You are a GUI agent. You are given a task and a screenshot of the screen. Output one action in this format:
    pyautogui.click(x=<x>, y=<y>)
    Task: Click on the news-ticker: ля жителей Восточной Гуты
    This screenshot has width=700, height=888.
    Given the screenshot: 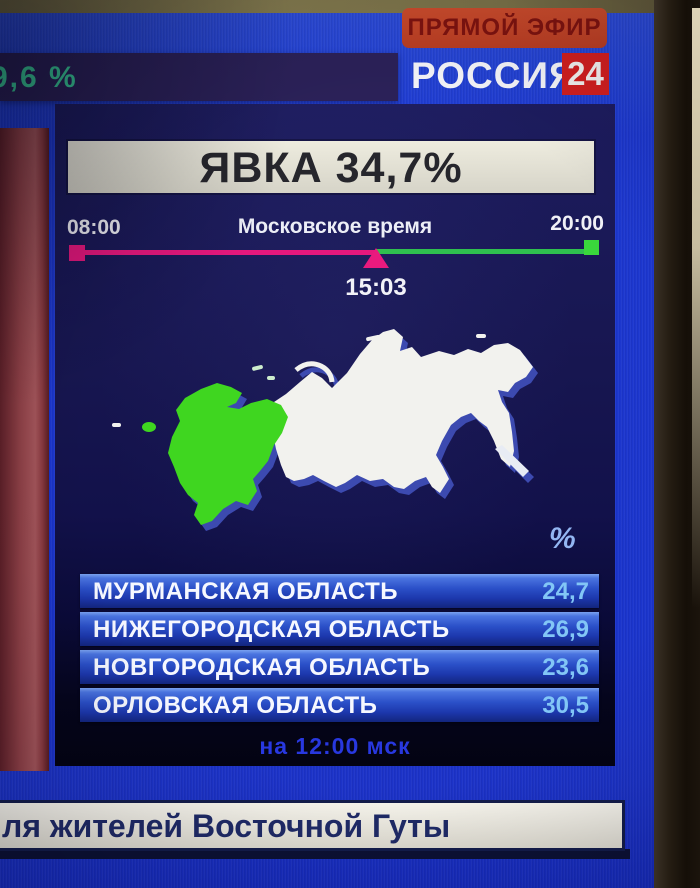 What is the action you would take?
    pyautogui.click(x=311, y=825)
    